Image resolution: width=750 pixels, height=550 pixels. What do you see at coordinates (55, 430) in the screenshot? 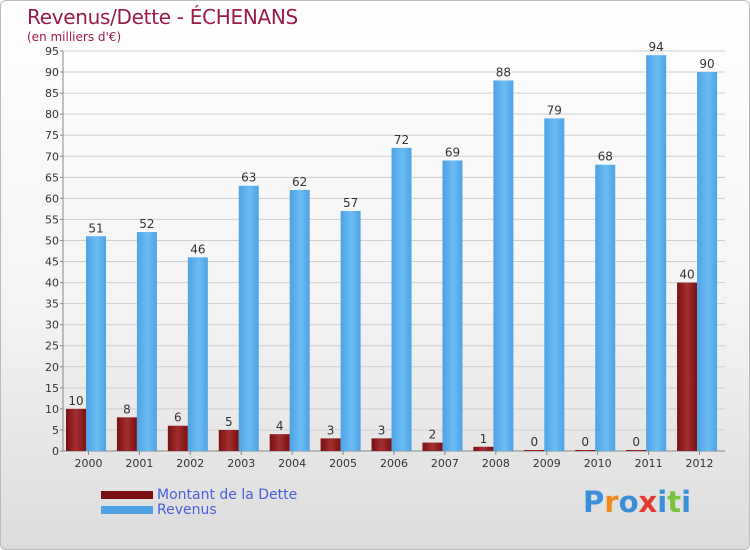
I see `y-tick-label: 5` at bounding box center [55, 430].